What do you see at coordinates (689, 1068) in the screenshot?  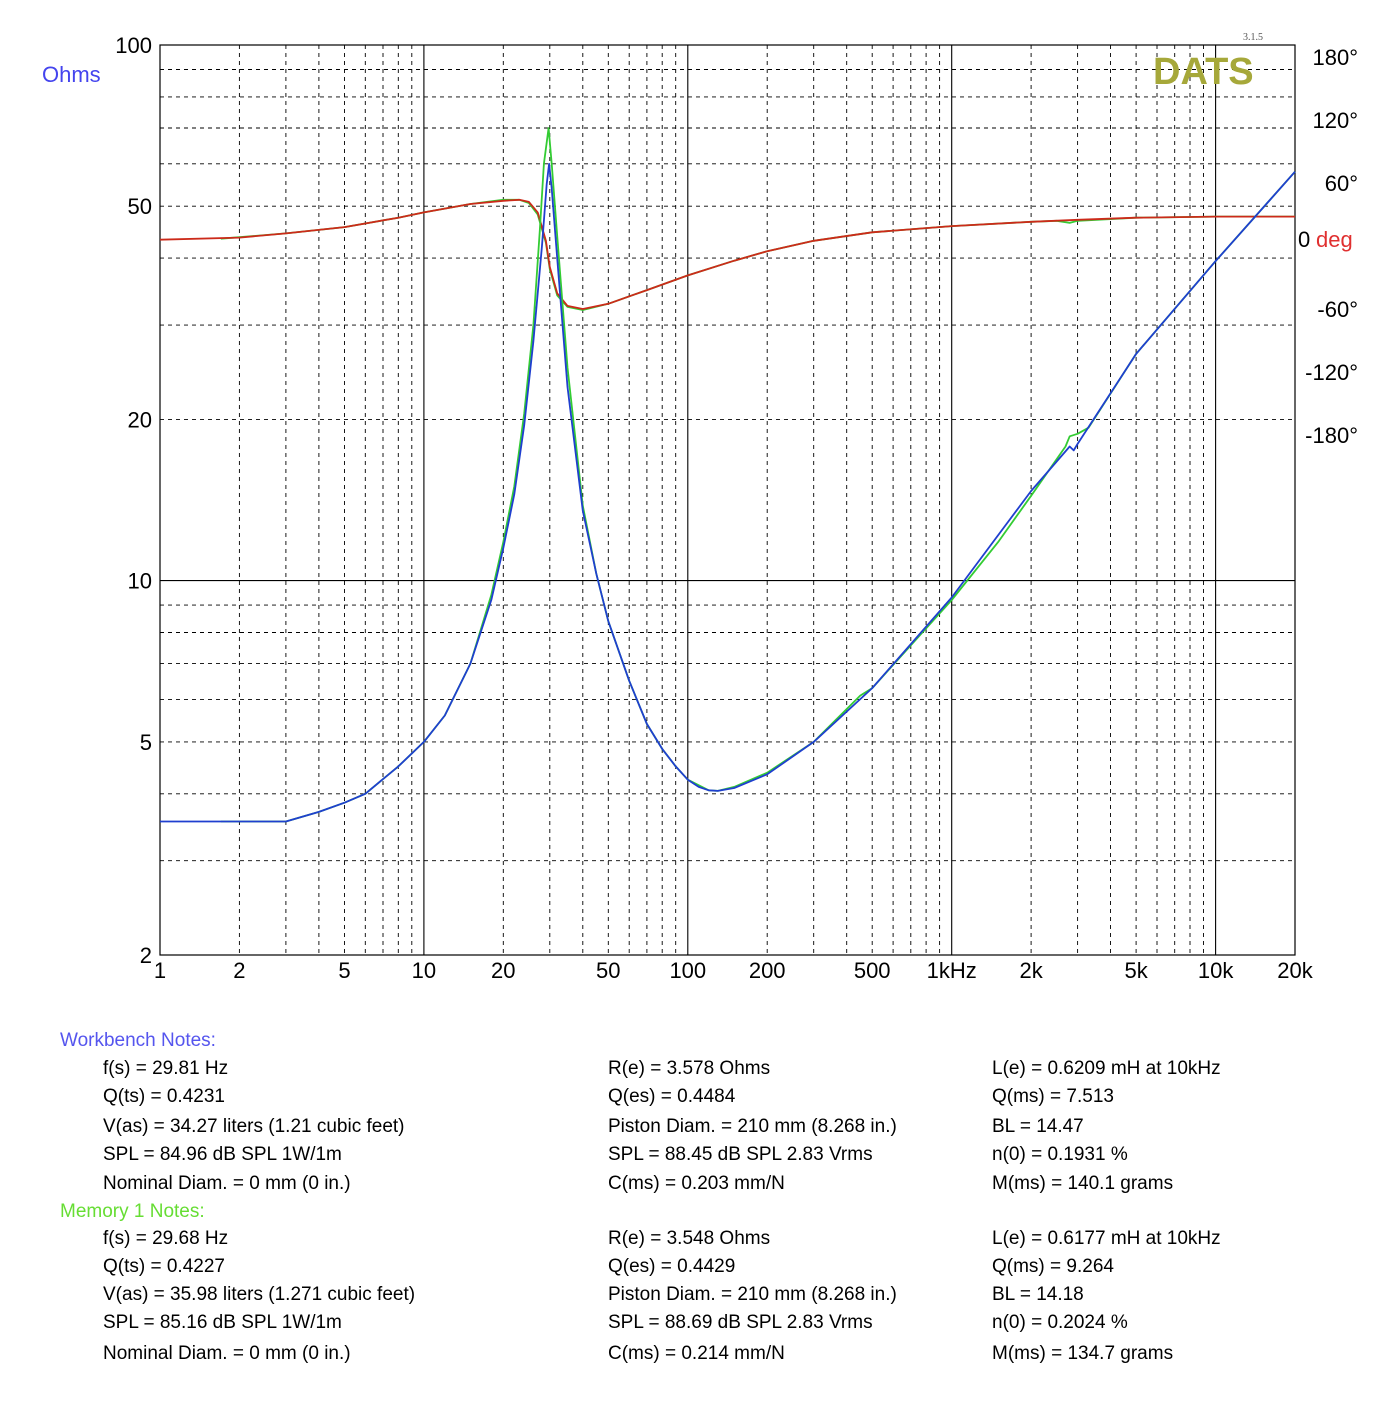 I see `workbench-re: R(e) = 3.578 Ohms` at bounding box center [689, 1068].